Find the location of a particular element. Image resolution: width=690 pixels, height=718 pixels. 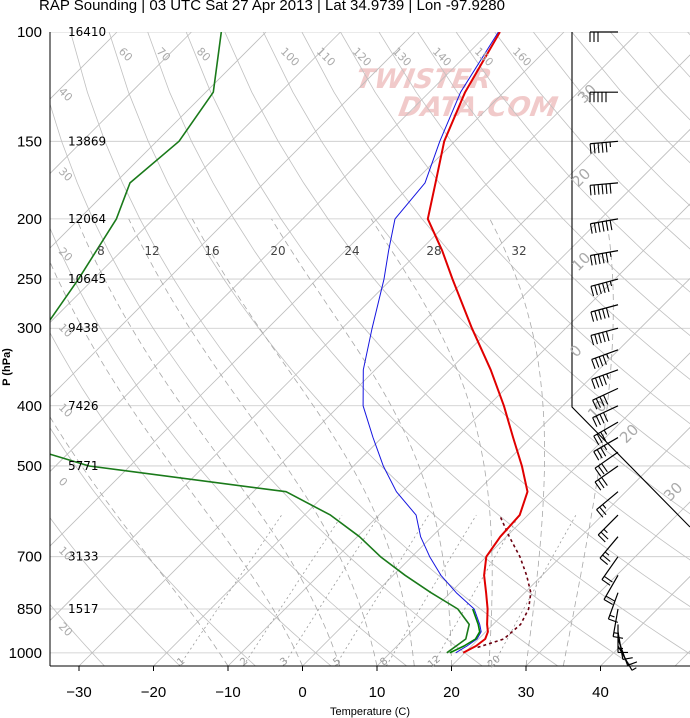

mixing-ratio-label: 16 is located at coordinates (211, 251).